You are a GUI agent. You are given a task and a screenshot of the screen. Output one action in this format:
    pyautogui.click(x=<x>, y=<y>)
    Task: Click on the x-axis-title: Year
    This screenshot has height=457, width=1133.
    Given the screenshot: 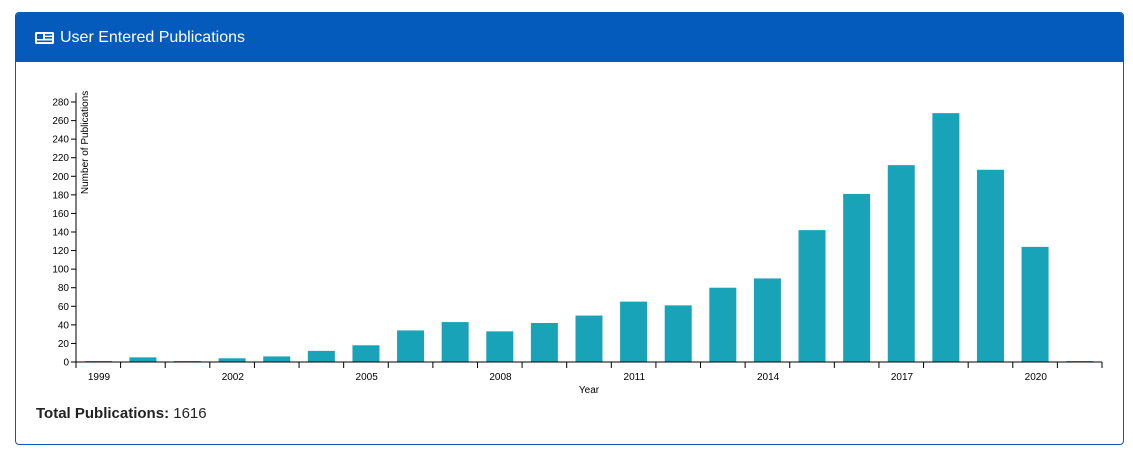 What is the action you would take?
    pyautogui.click(x=589, y=390)
    